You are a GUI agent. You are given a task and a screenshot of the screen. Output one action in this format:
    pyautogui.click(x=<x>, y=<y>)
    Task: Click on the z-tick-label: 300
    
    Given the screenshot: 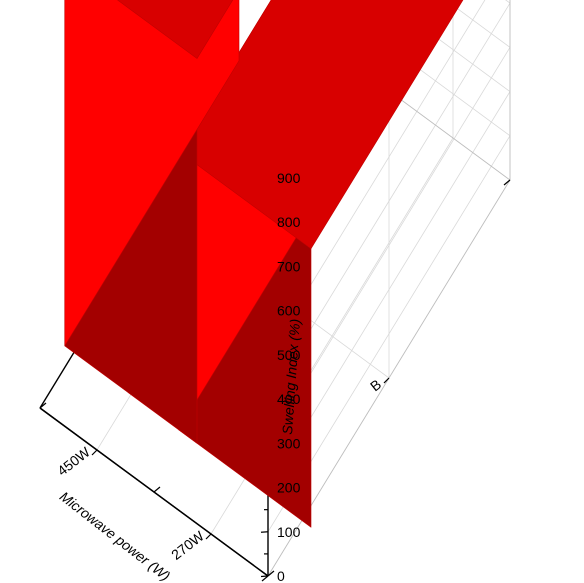 What is the action you would take?
    pyautogui.click(x=289, y=443)
    